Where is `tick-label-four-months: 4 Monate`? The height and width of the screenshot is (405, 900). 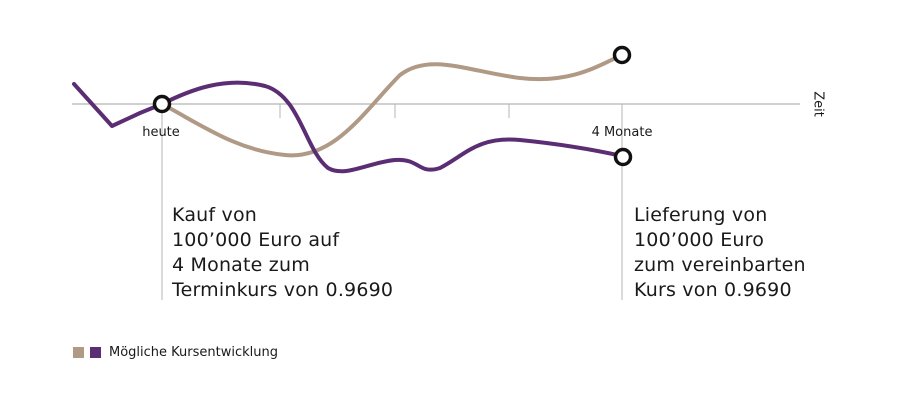 tick-label-four-months: 4 Monate is located at coordinates (622, 132).